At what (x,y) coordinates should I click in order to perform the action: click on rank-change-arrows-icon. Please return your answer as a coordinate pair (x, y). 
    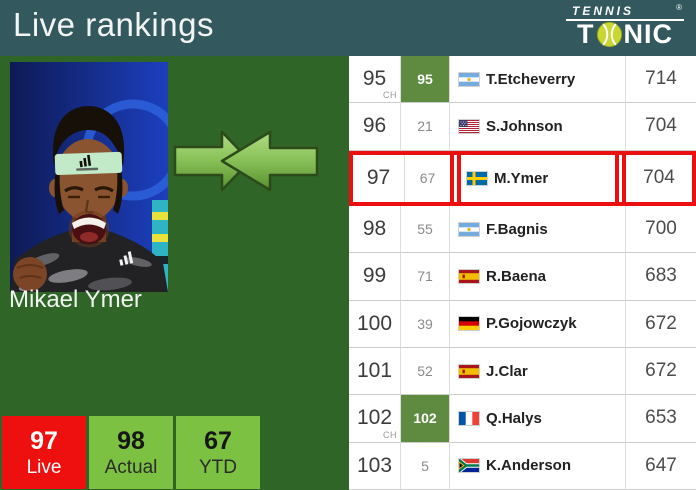
    Looking at the image, I should click on (246, 161).